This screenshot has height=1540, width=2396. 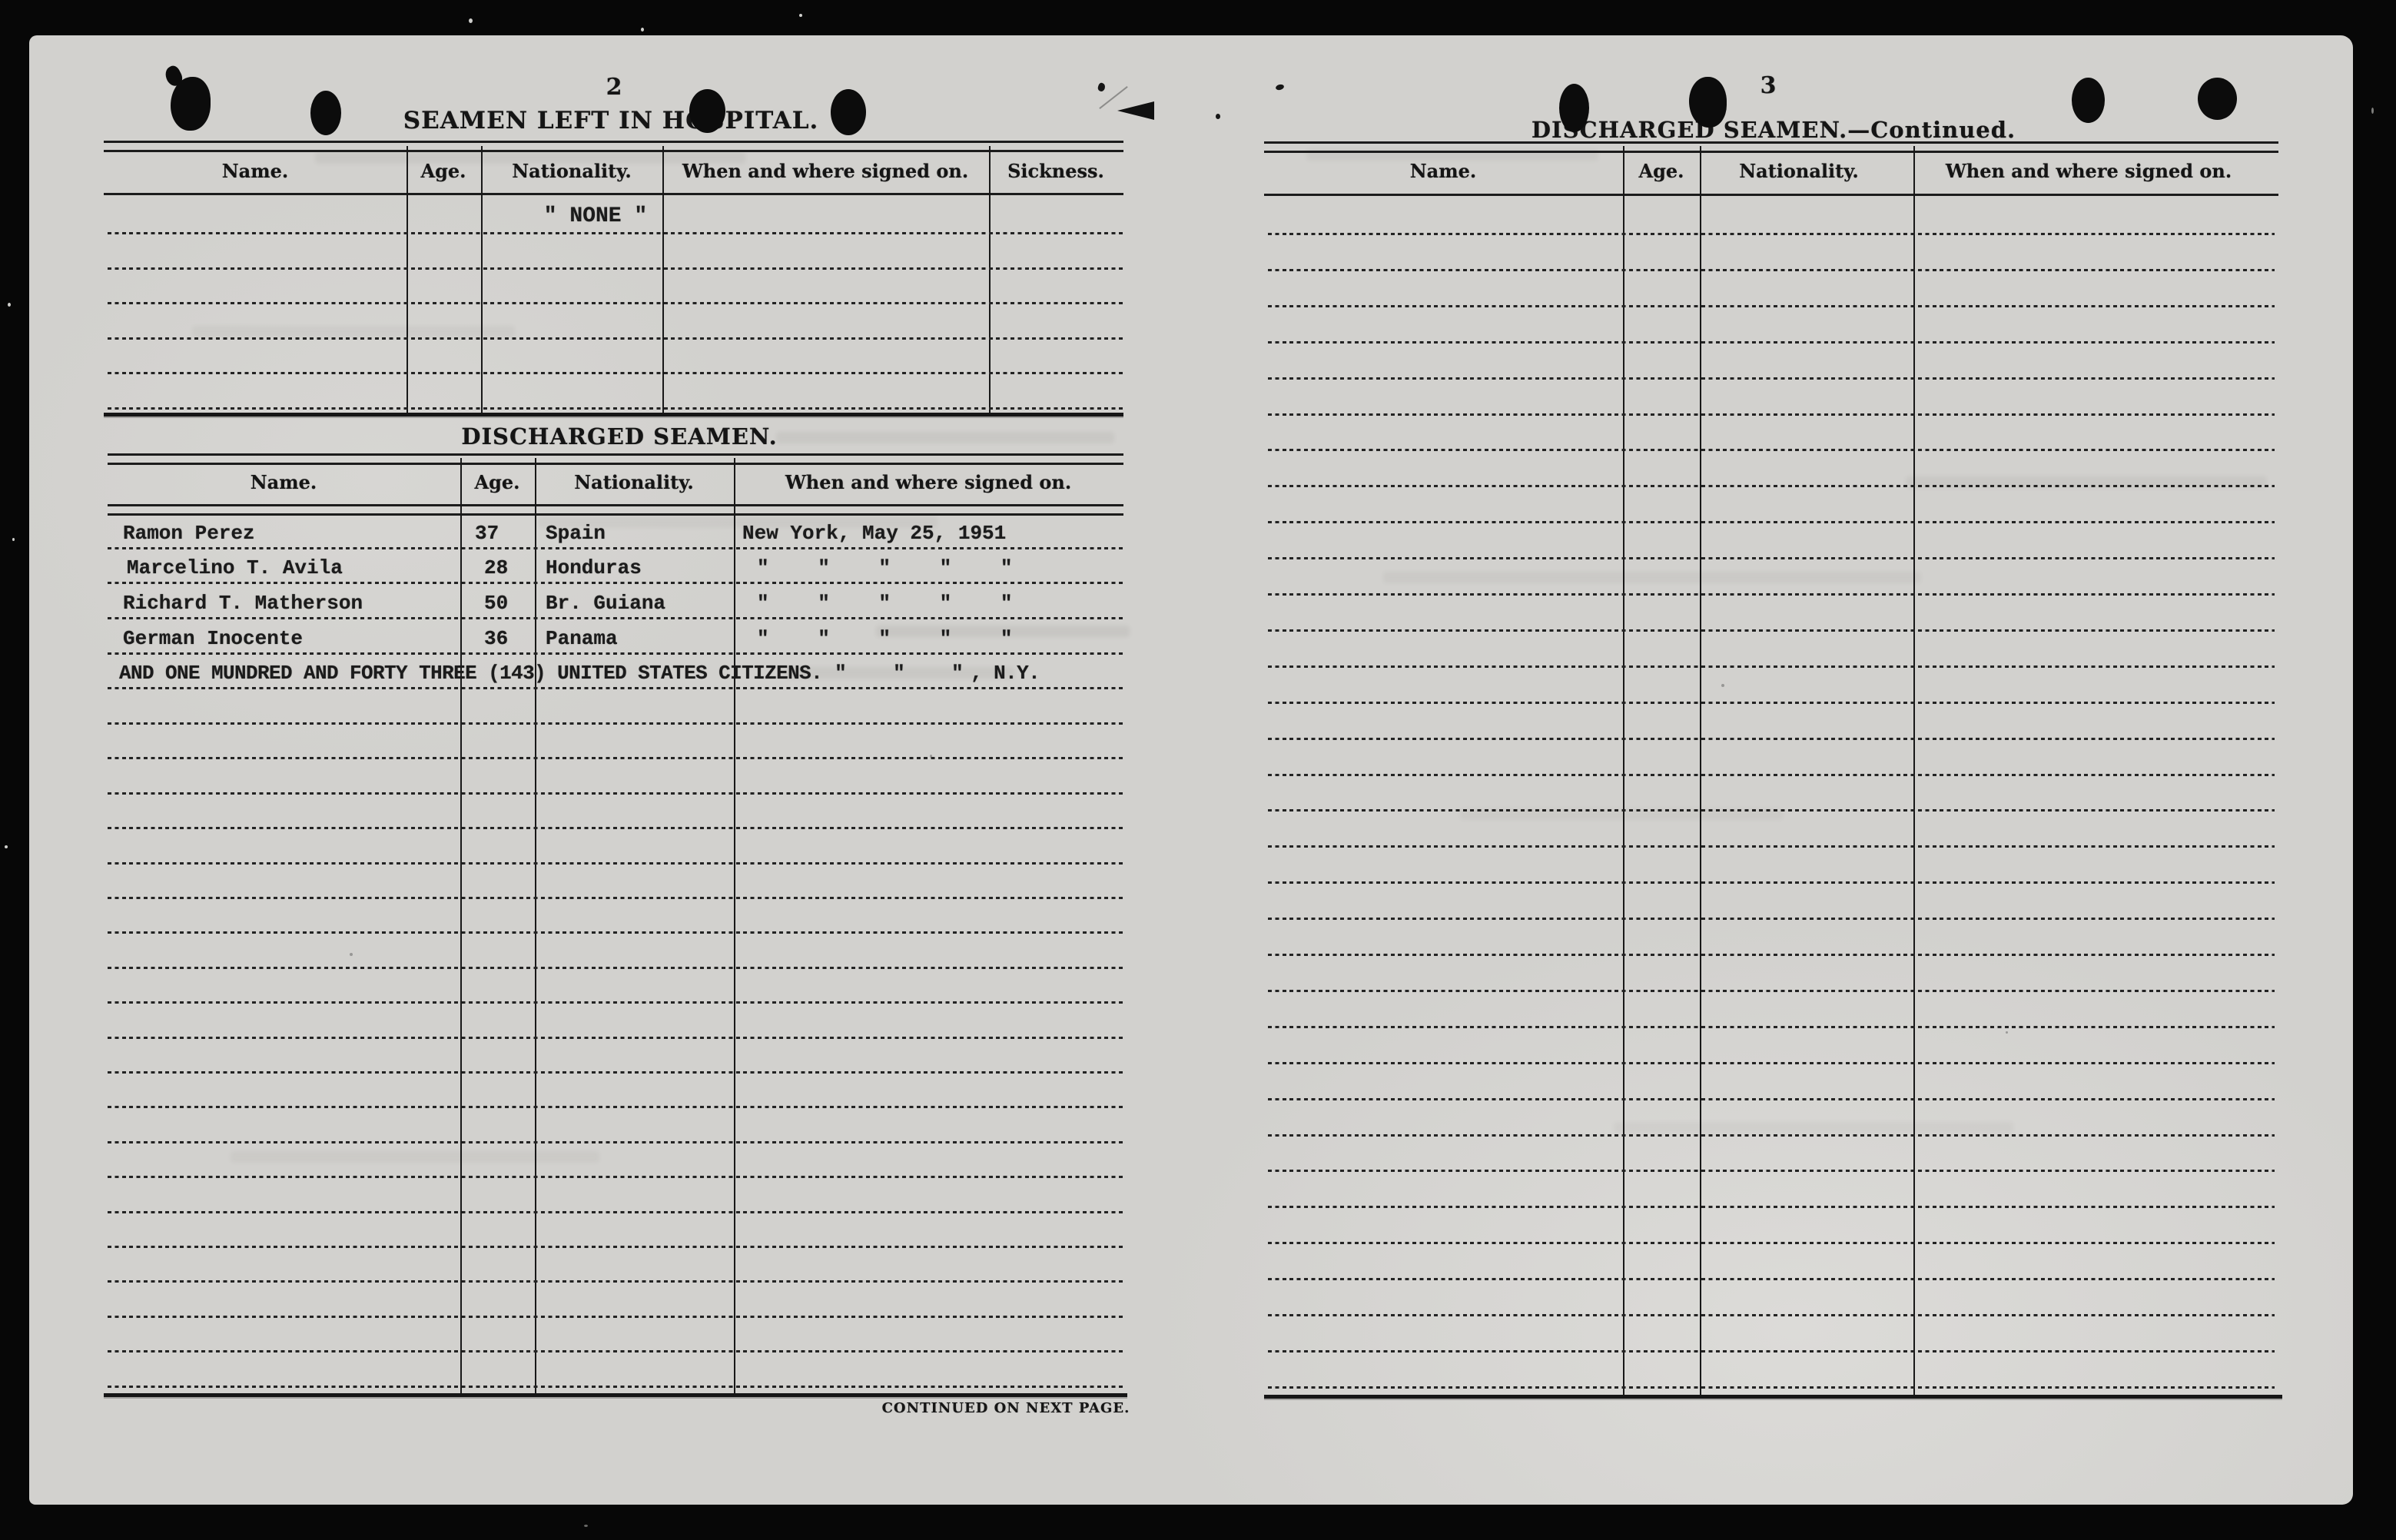 I want to click on row-name-cell: Richard T. Matherson, so click(x=243, y=603).